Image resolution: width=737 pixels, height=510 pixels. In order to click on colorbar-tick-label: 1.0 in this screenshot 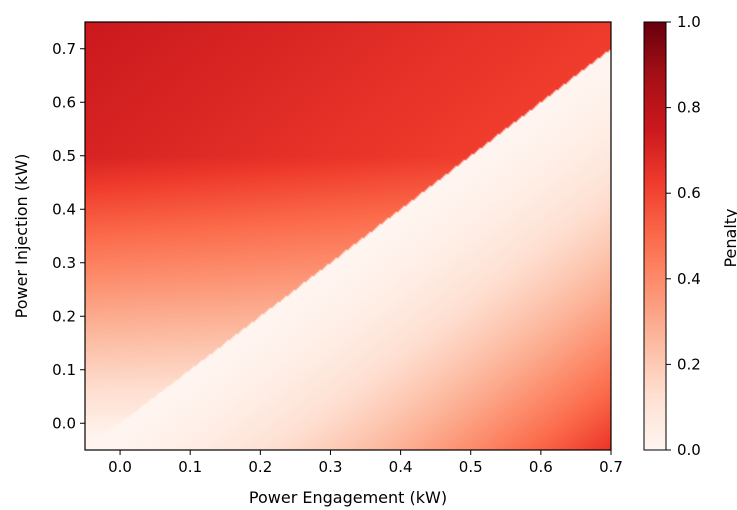, I will do `click(689, 22)`.